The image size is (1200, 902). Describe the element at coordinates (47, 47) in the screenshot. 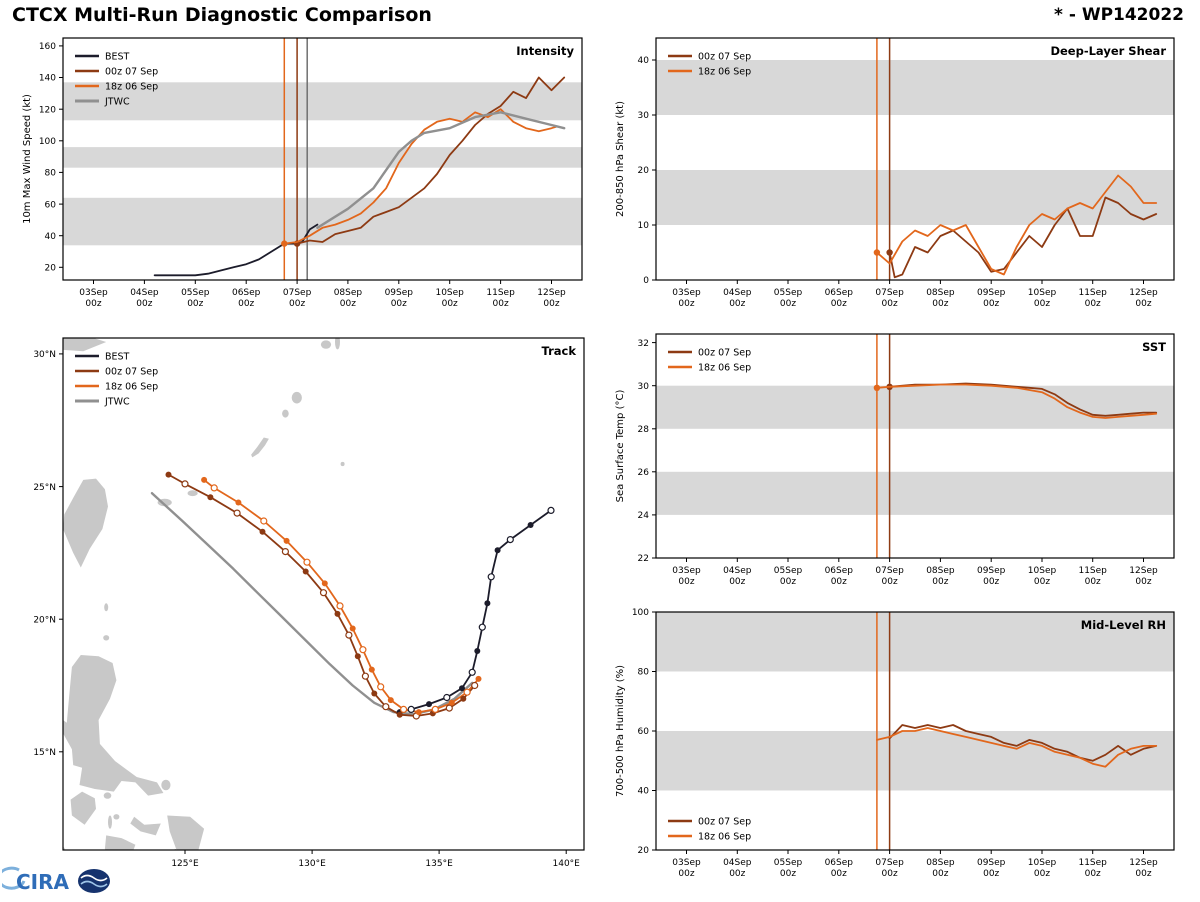

I see `svg-text: 160` at that location.